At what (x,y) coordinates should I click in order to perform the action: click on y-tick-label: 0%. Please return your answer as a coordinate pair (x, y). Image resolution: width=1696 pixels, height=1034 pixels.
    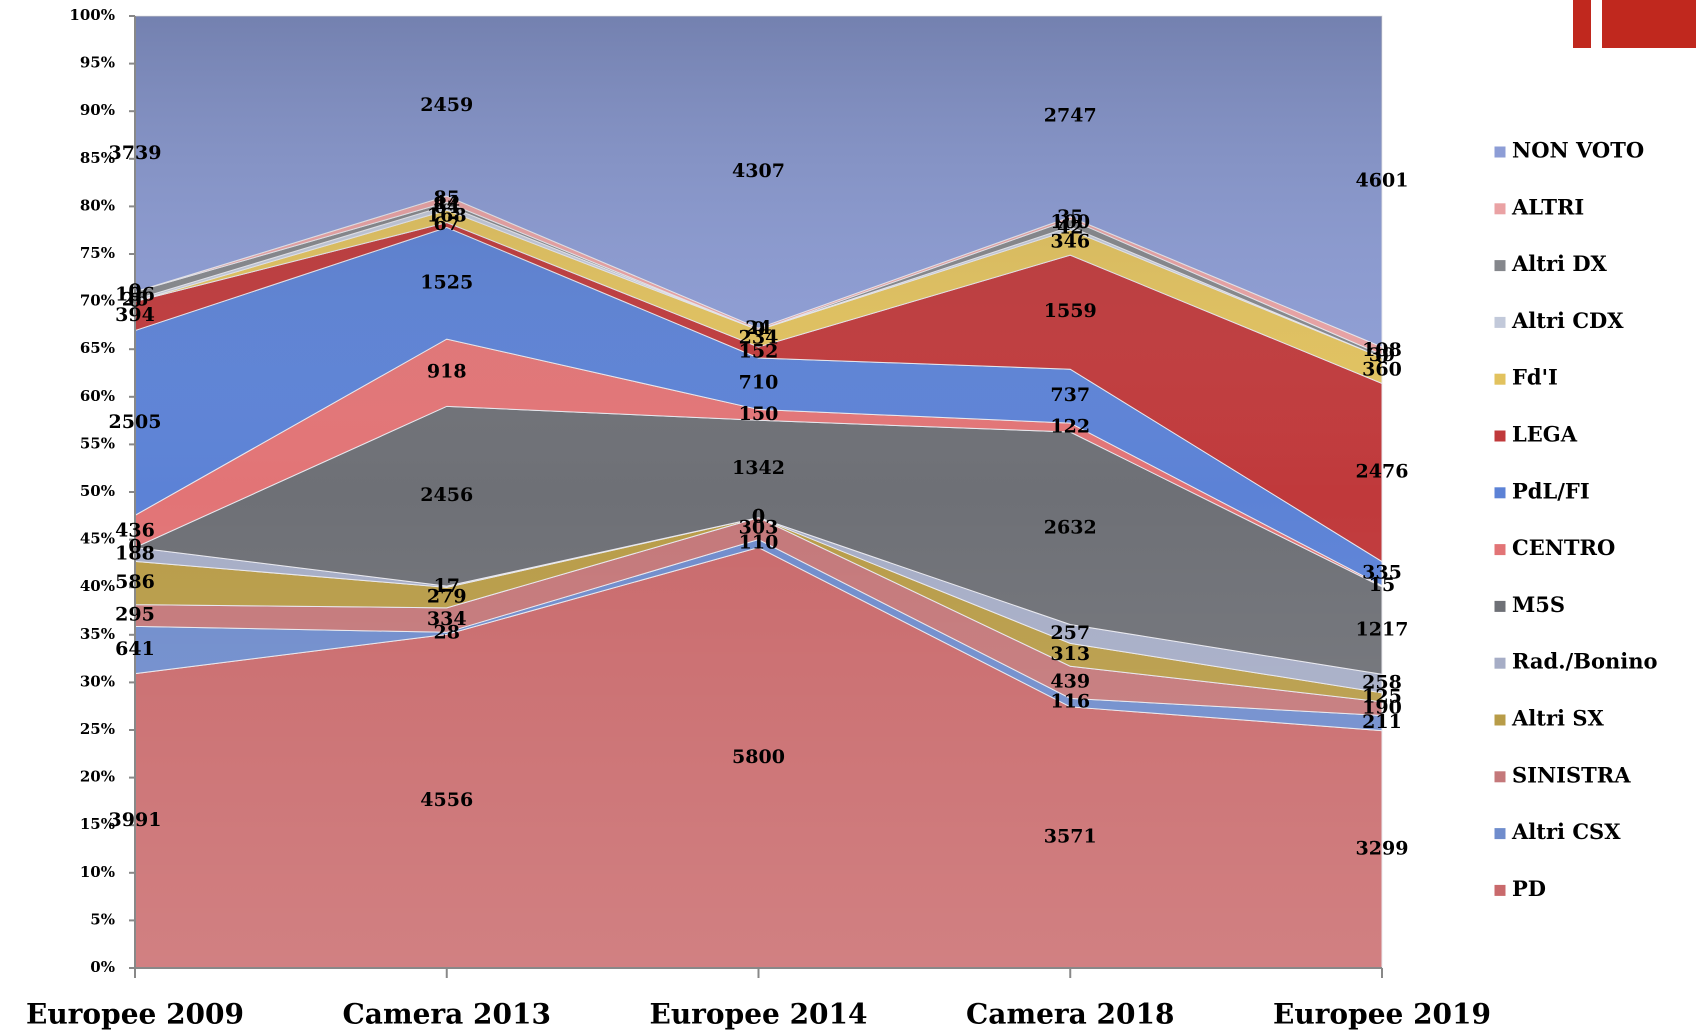
    Looking at the image, I should click on (102, 967).